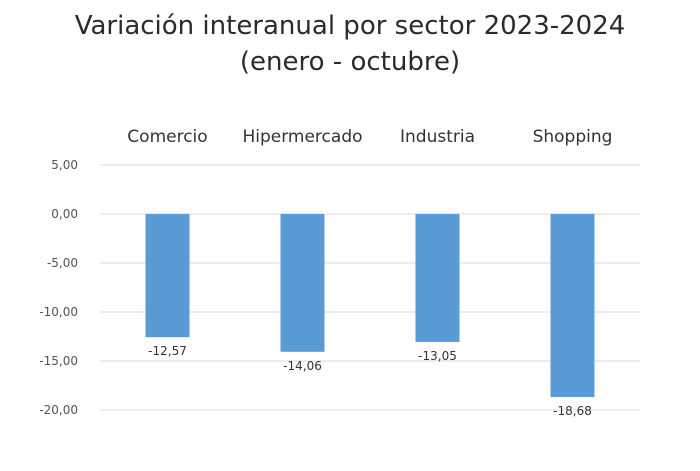 The image size is (700, 471). What do you see at coordinates (62, 263) in the screenshot?
I see `y-tick-label: -5,00` at bounding box center [62, 263].